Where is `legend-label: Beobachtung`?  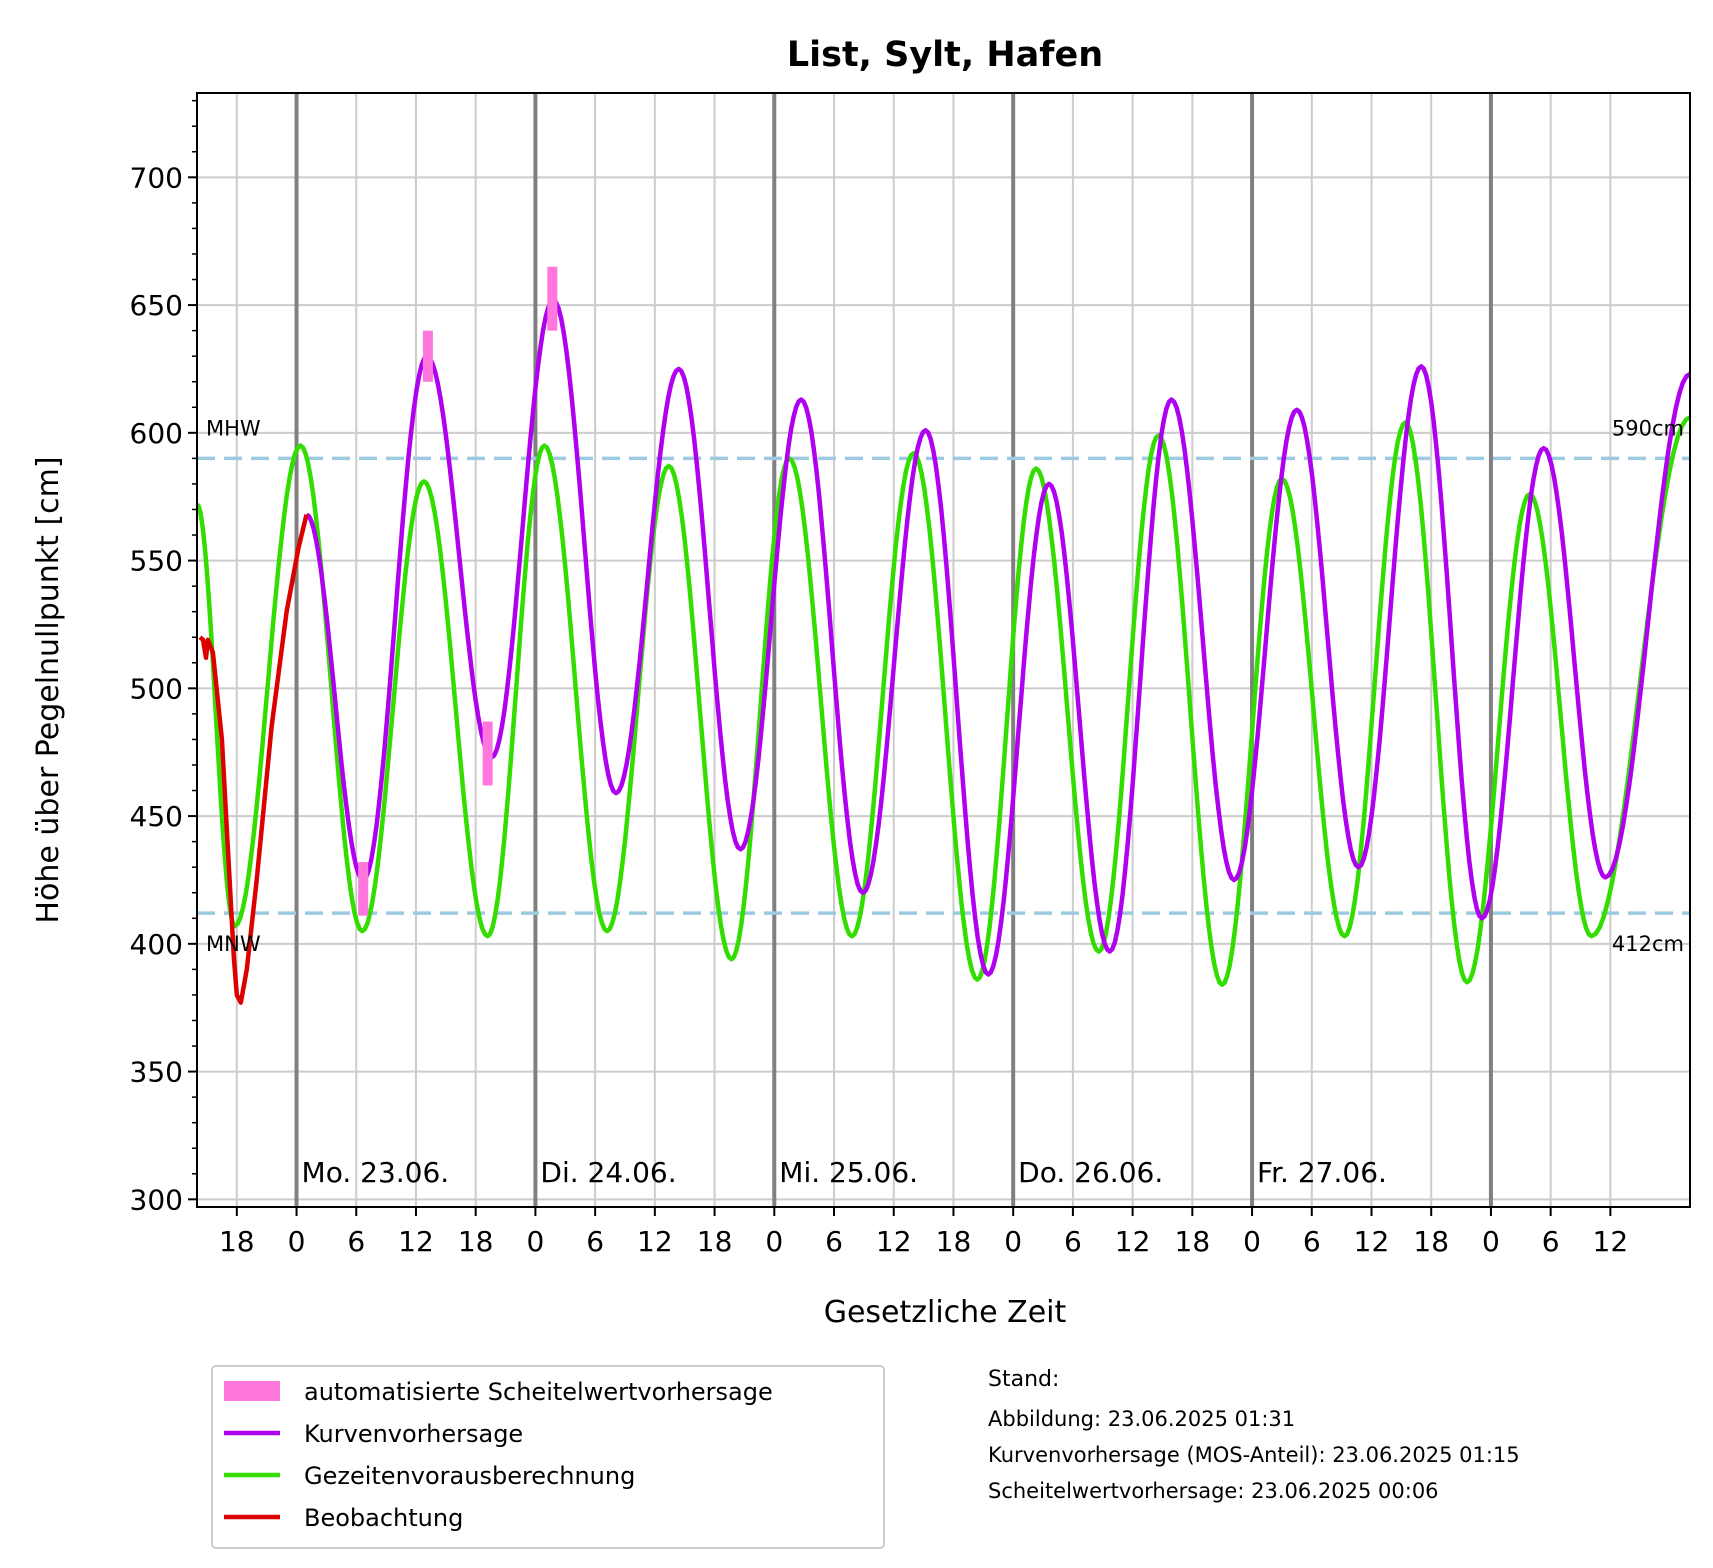
legend-label: Beobachtung is located at coordinates (383, 1518).